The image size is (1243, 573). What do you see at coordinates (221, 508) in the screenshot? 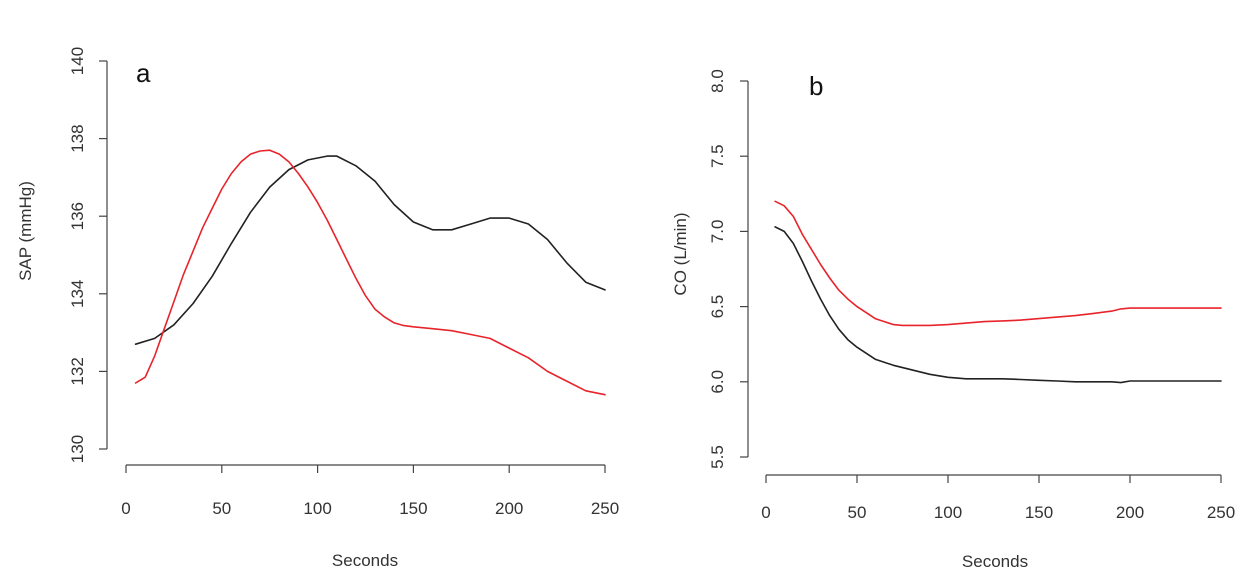
I see `panel-a-x-tick-label: 50` at bounding box center [221, 508].